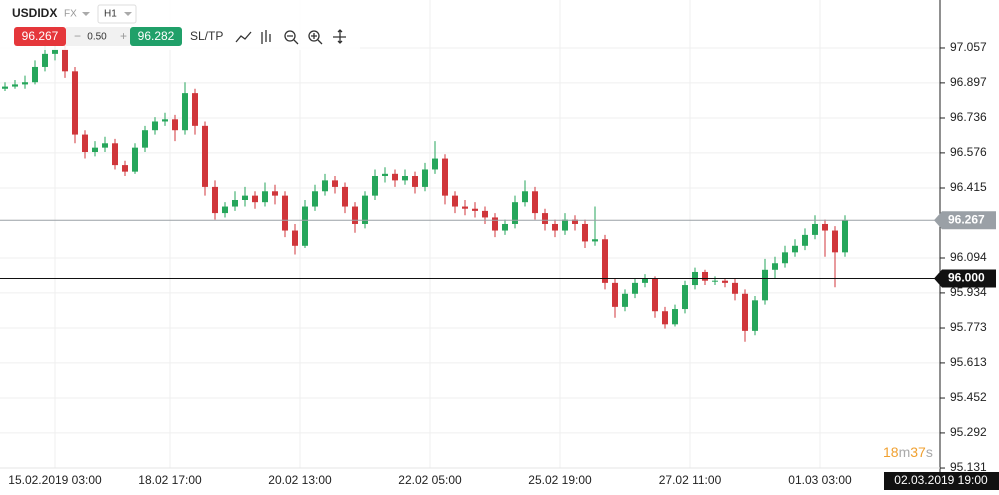 The image size is (999, 495). I want to click on y-tick-label: 96.576, so click(968, 152).